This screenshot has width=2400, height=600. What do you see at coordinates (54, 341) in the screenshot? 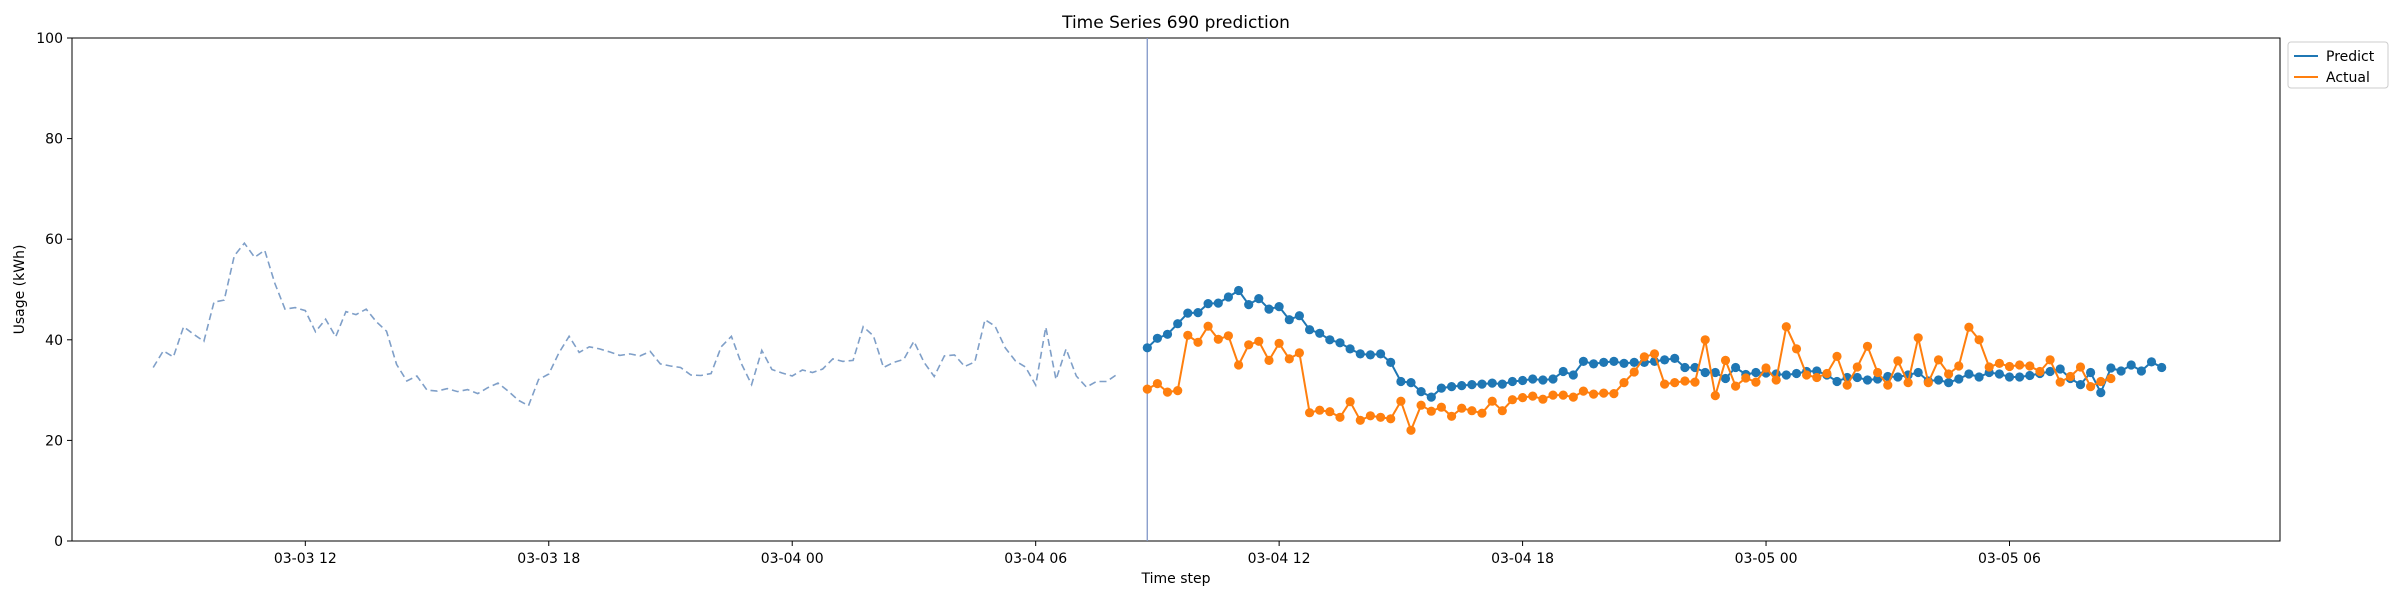
I see `y-tick-label: 40` at bounding box center [54, 341].